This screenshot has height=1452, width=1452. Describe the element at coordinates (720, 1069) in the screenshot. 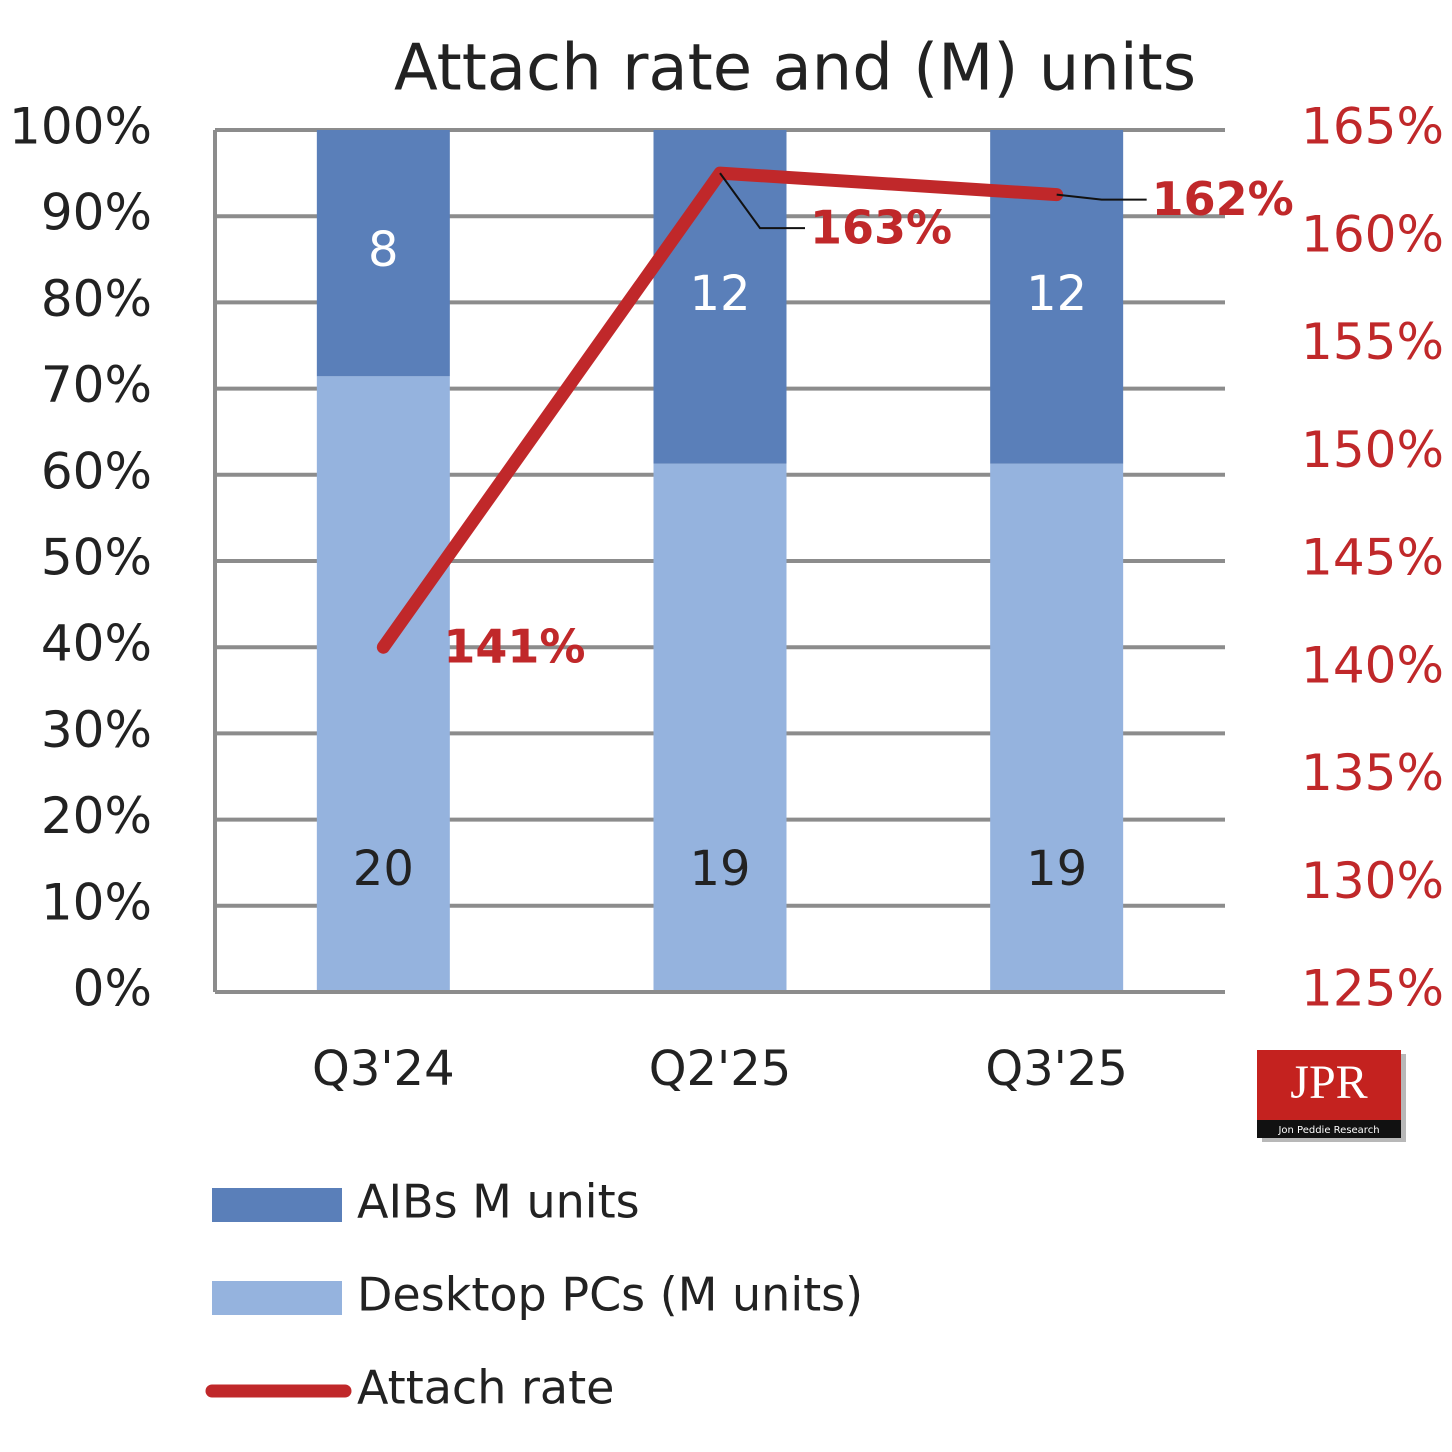

I see `x-tick-label: Q2'25` at that location.